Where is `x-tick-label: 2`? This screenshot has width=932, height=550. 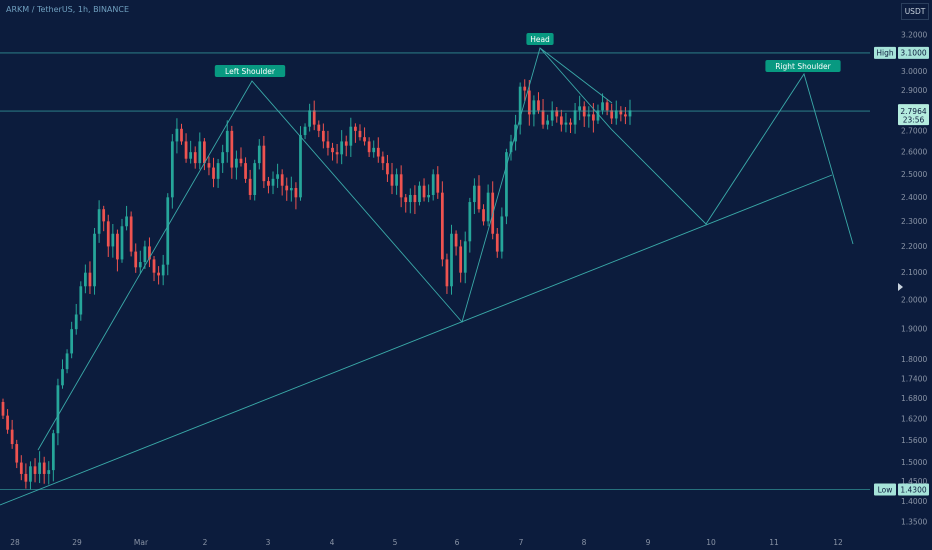
x-tick-label: 2 is located at coordinates (205, 542).